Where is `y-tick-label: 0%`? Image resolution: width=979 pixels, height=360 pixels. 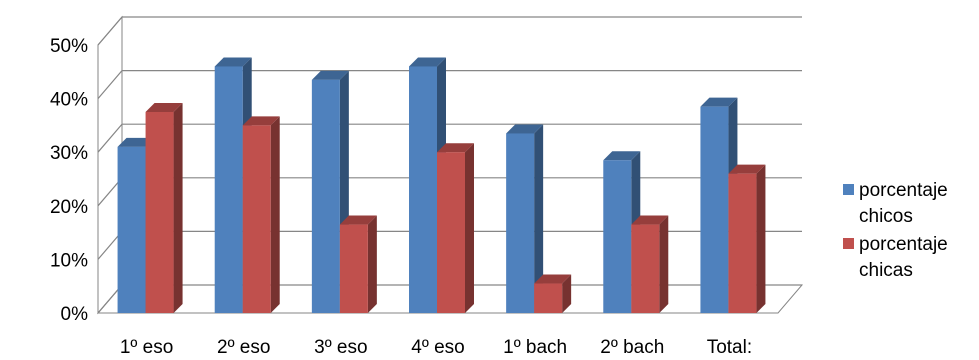
y-tick-label: 0% is located at coordinates (75, 314).